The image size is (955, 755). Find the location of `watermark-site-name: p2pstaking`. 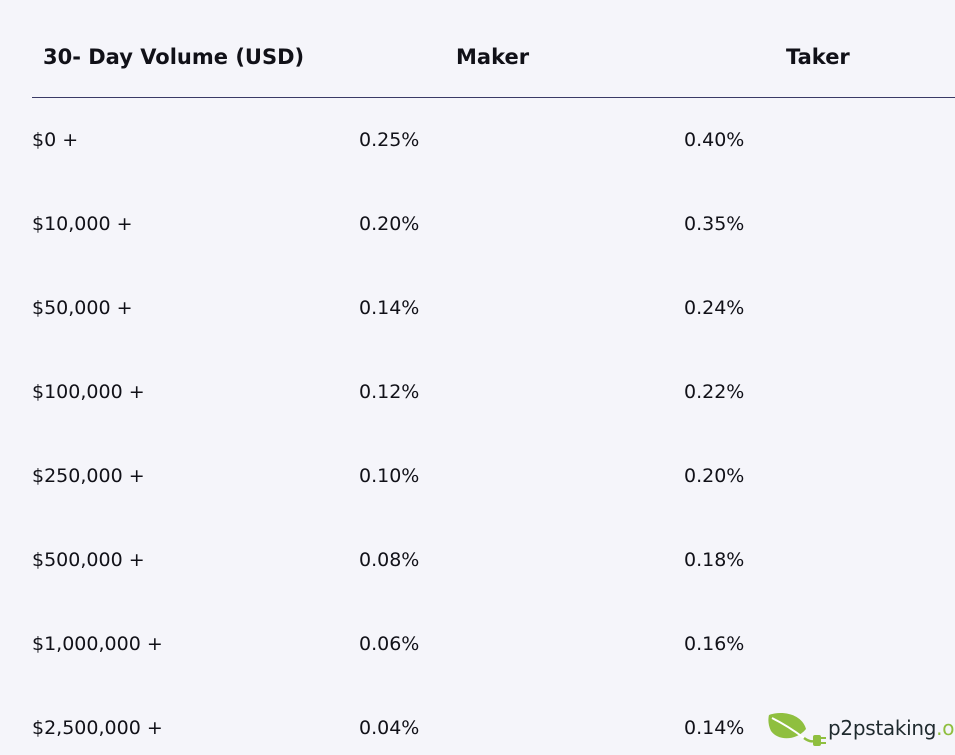

watermark-site-name: p2pstaking is located at coordinates (882, 728).